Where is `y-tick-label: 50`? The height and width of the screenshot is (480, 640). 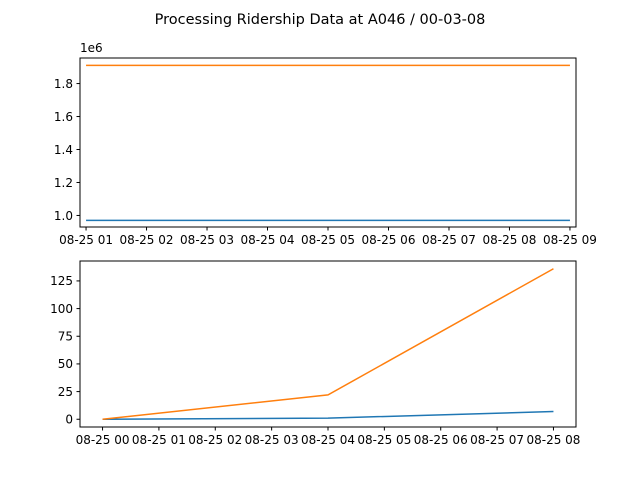
y-tick-label: 50 is located at coordinates (65, 364).